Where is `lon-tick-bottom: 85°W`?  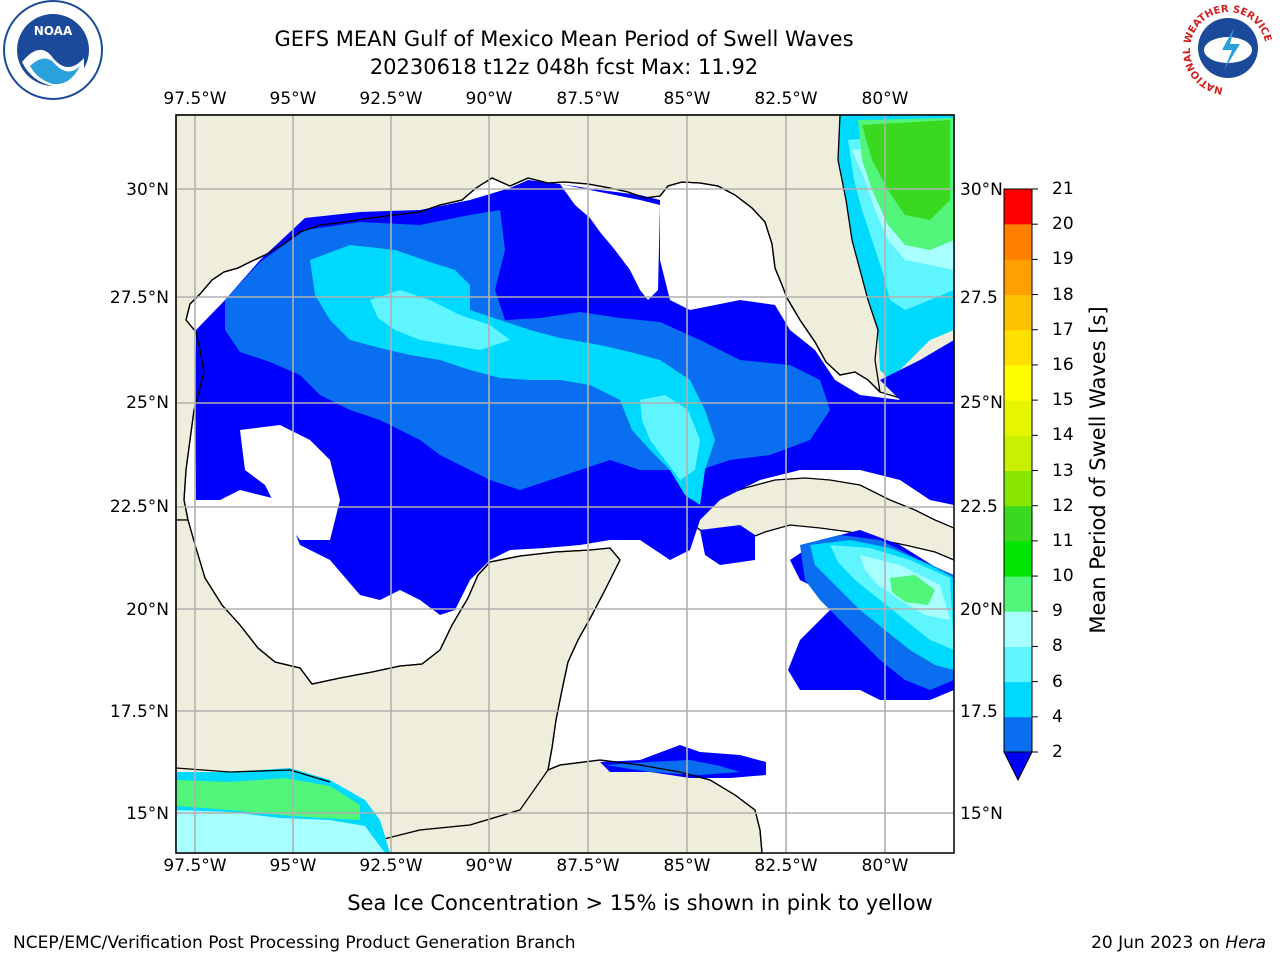 lon-tick-bottom: 85°W is located at coordinates (687, 866).